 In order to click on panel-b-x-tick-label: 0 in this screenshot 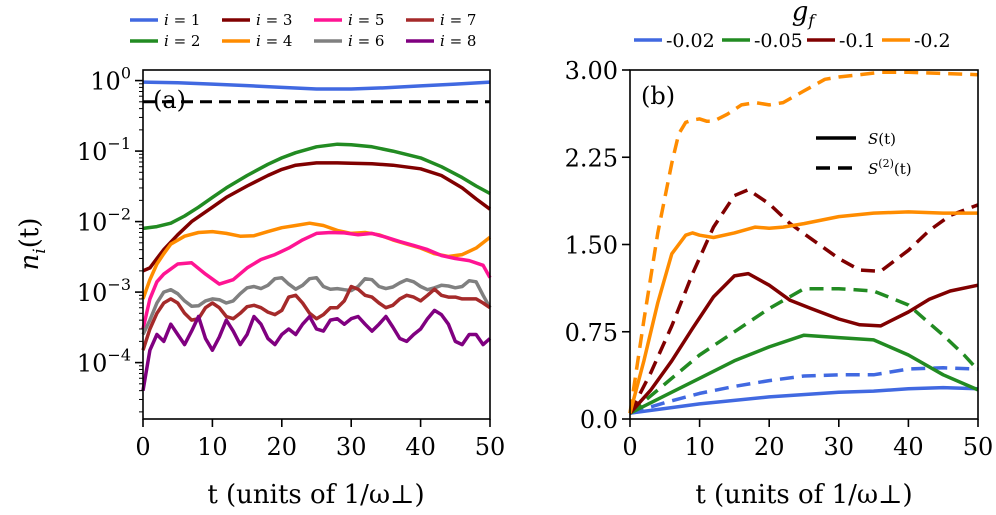, I will do `click(629, 447)`.